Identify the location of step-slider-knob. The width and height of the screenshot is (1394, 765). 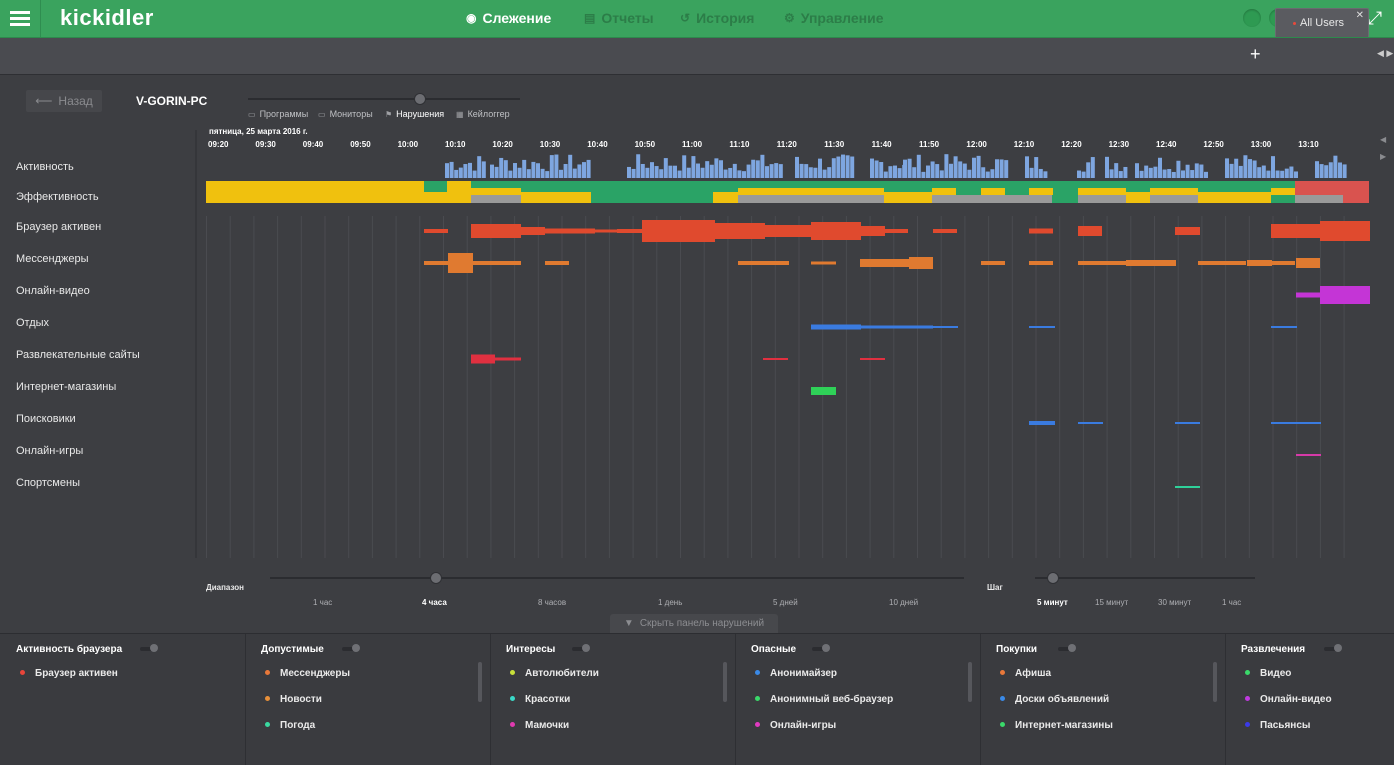
(1053, 578).